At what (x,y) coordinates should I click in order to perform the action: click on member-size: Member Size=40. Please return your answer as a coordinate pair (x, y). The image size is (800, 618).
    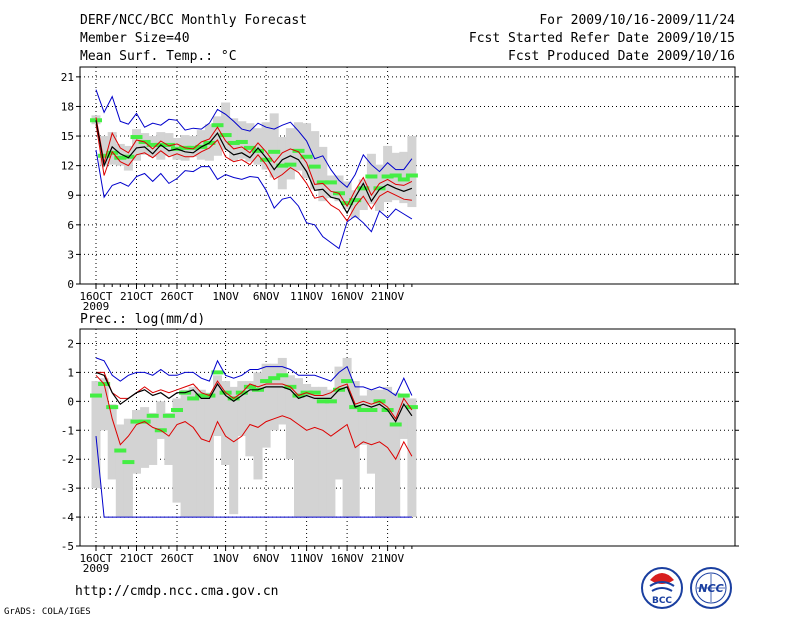
    Looking at the image, I should click on (135, 38).